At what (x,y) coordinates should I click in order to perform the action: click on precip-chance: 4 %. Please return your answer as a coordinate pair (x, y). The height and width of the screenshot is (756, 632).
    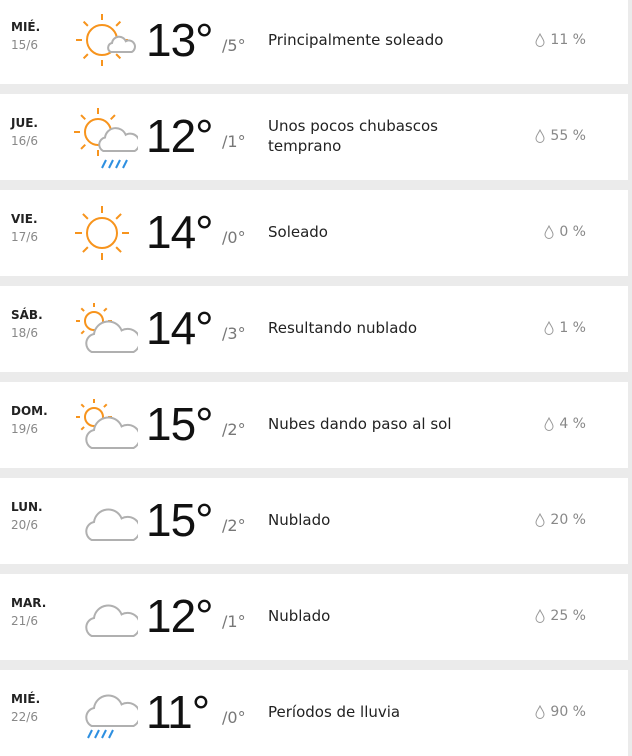
    Looking at the image, I should click on (565, 424).